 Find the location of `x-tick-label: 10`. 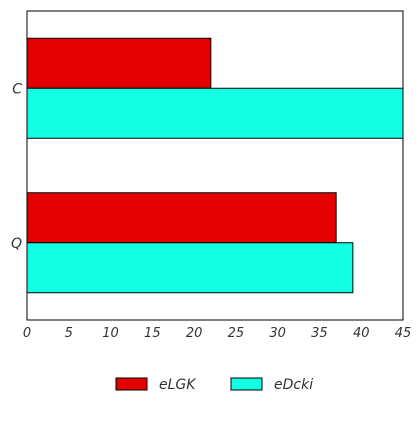

x-tick-label: 10 is located at coordinates (110, 333).